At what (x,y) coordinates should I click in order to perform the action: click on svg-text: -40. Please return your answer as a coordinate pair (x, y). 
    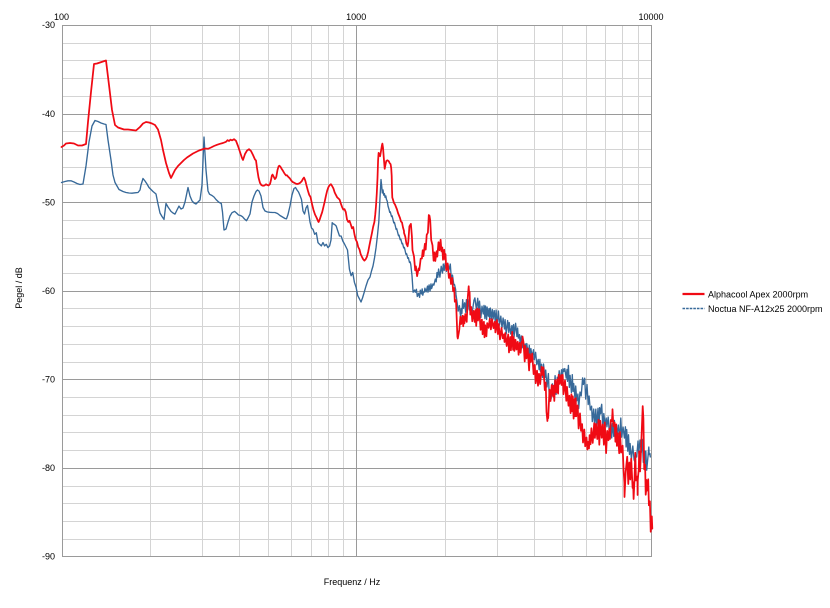
    Looking at the image, I should click on (48, 114).